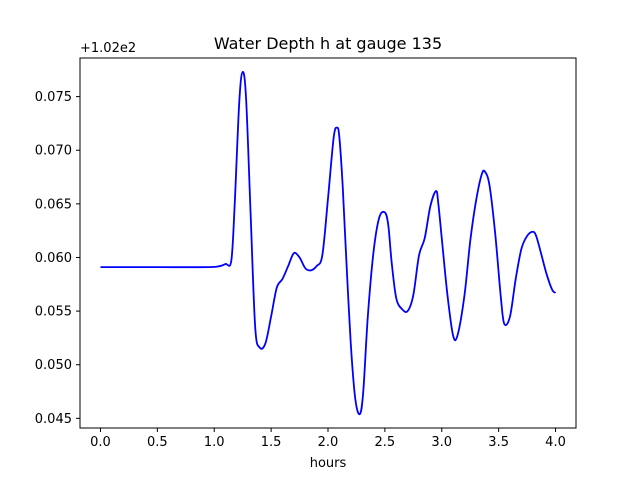  What do you see at coordinates (271, 442) in the screenshot?
I see `x-tick-label: 1.5` at bounding box center [271, 442].